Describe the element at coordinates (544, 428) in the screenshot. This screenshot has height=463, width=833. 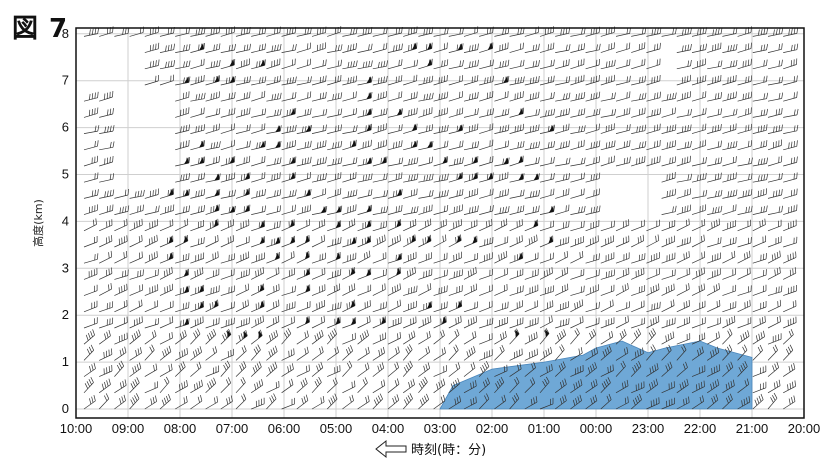
I see `x-tick-label: 01:00` at that location.